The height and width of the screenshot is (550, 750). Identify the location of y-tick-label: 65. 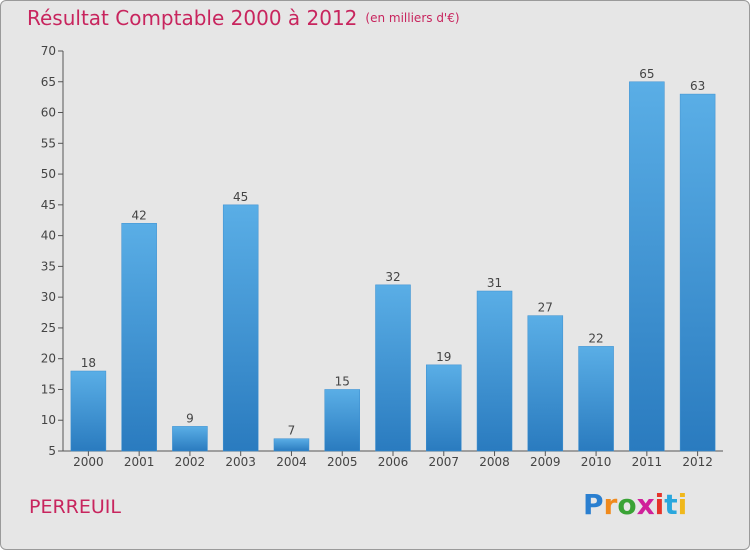
(48, 82).